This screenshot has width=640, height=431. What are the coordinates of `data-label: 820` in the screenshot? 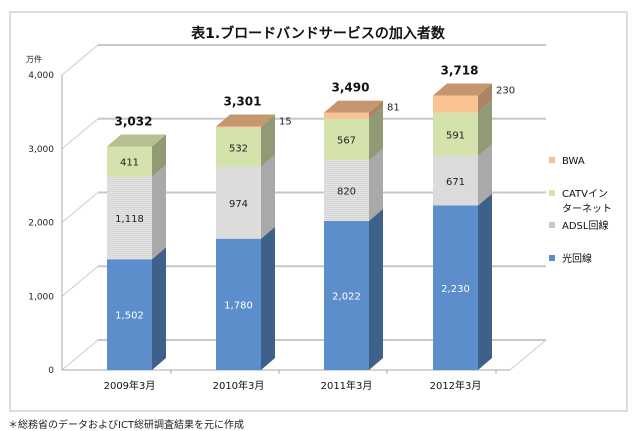 It's located at (346, 192).